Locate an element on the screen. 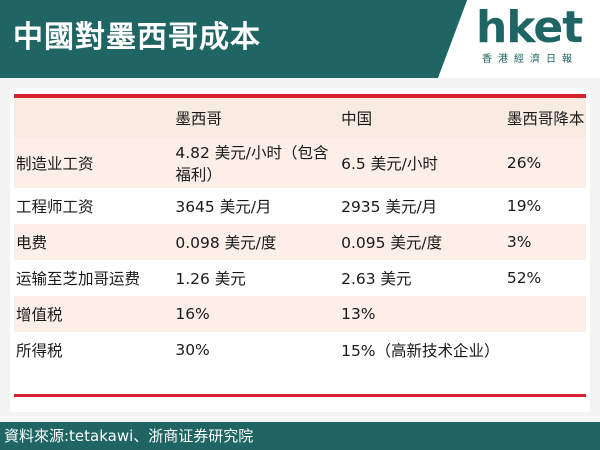 This screenshot has height=450, width=600. mexico-value: 4.82 美元/小时（包含福利） is located at coordinates (252, 164).